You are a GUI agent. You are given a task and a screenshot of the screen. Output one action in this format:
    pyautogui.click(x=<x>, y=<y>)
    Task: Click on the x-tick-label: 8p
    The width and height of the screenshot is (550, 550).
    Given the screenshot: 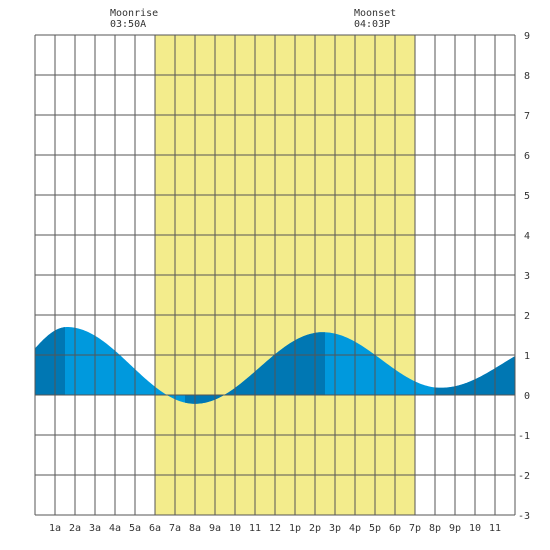 What is the action you would take?
    pyautogui.click(x=435, y=528)
    